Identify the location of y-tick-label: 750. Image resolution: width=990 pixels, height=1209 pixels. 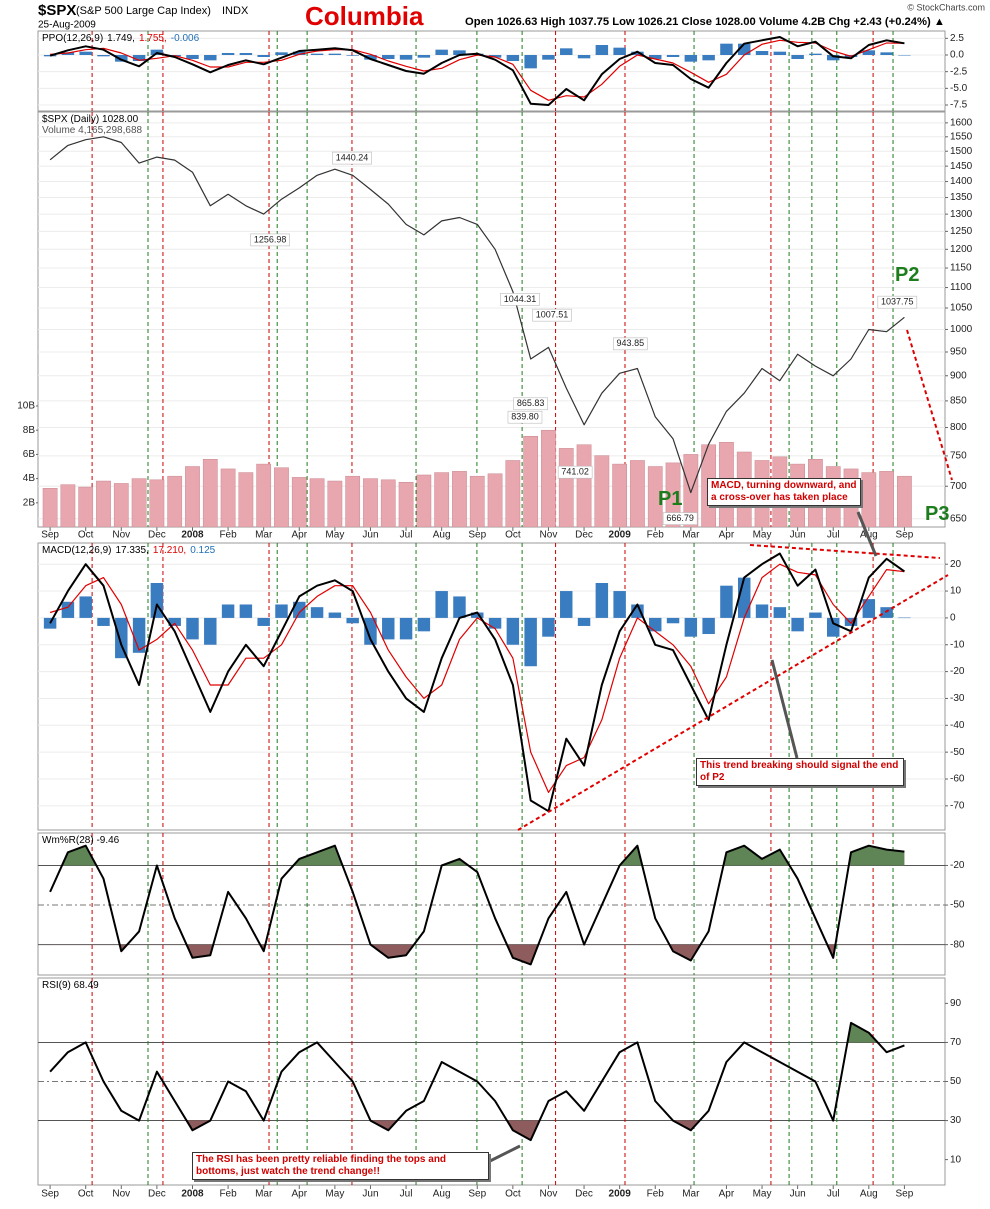
(958, 456).